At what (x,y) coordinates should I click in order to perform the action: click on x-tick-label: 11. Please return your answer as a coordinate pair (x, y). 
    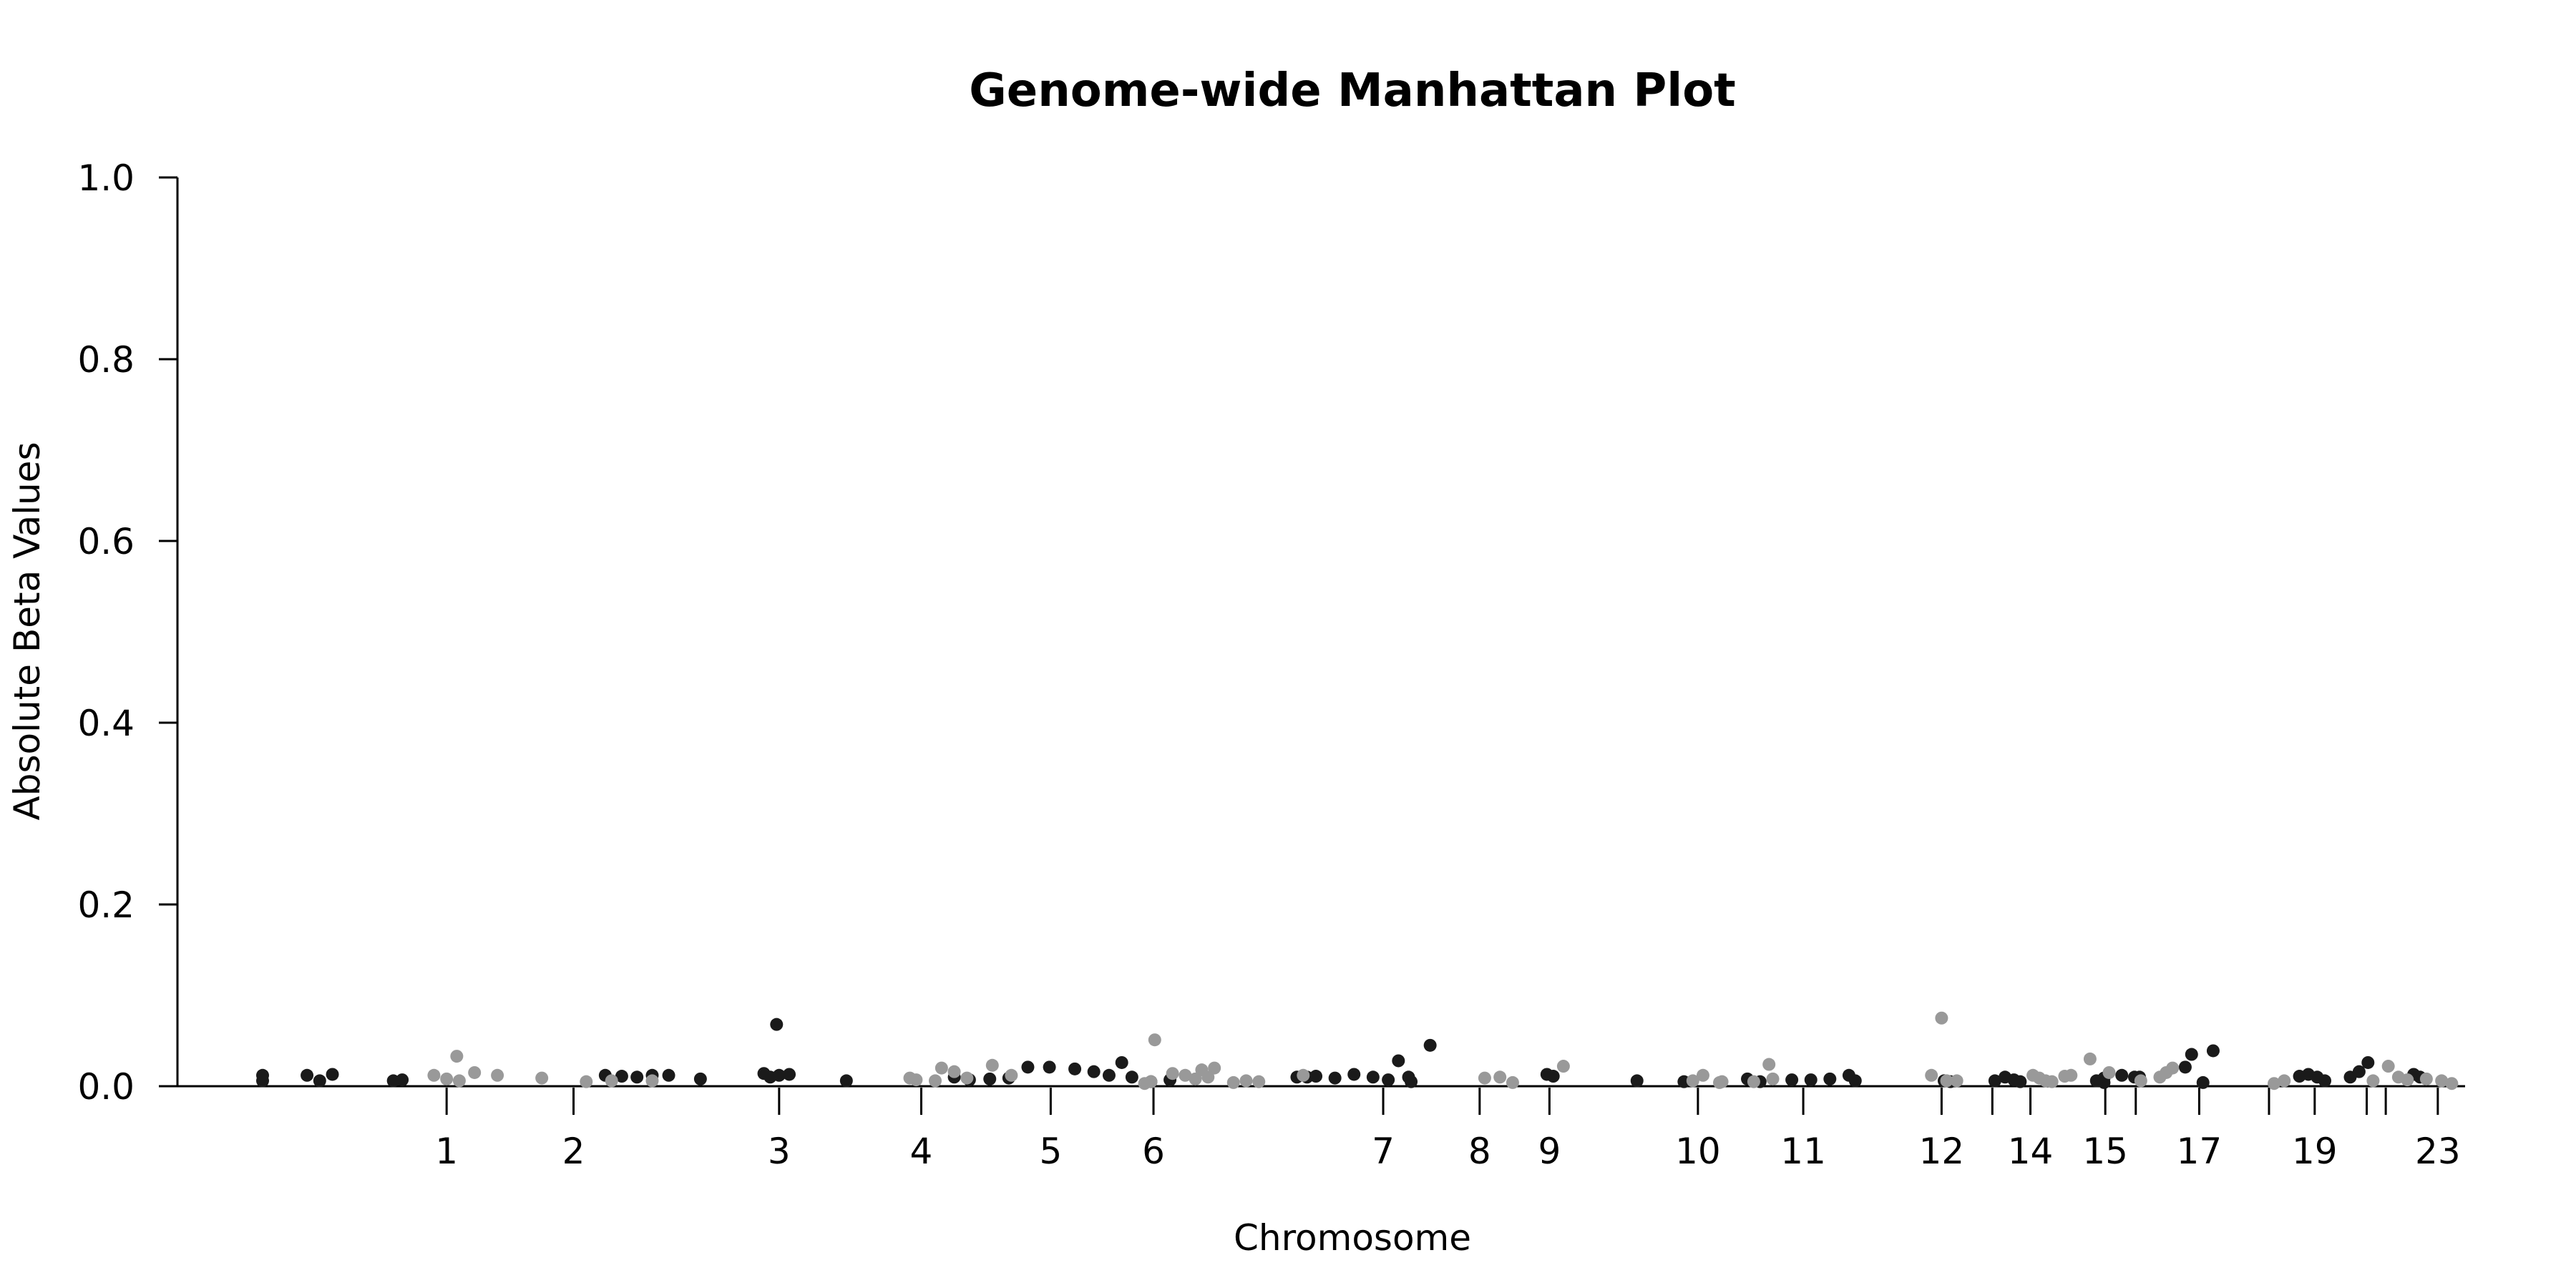
    Looking at the image, I should click on (1803, 1151).